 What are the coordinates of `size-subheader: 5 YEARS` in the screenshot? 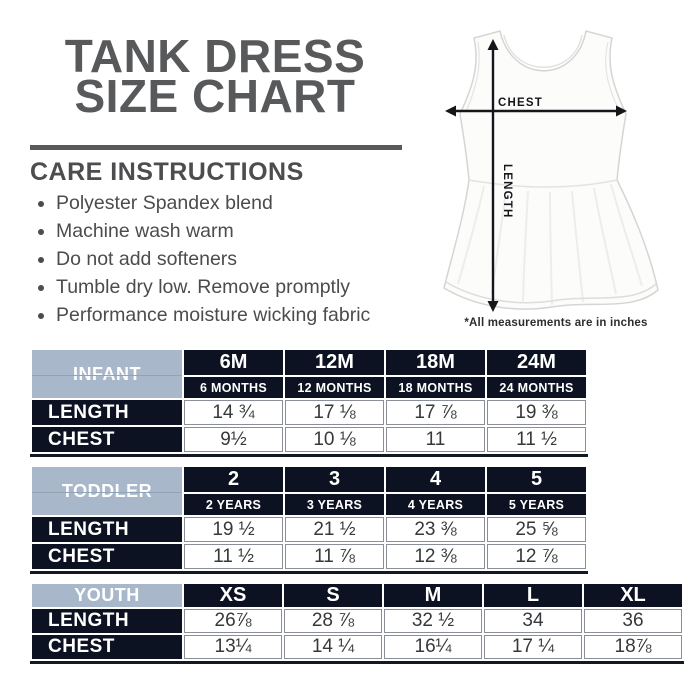 It's located at (536, 504).